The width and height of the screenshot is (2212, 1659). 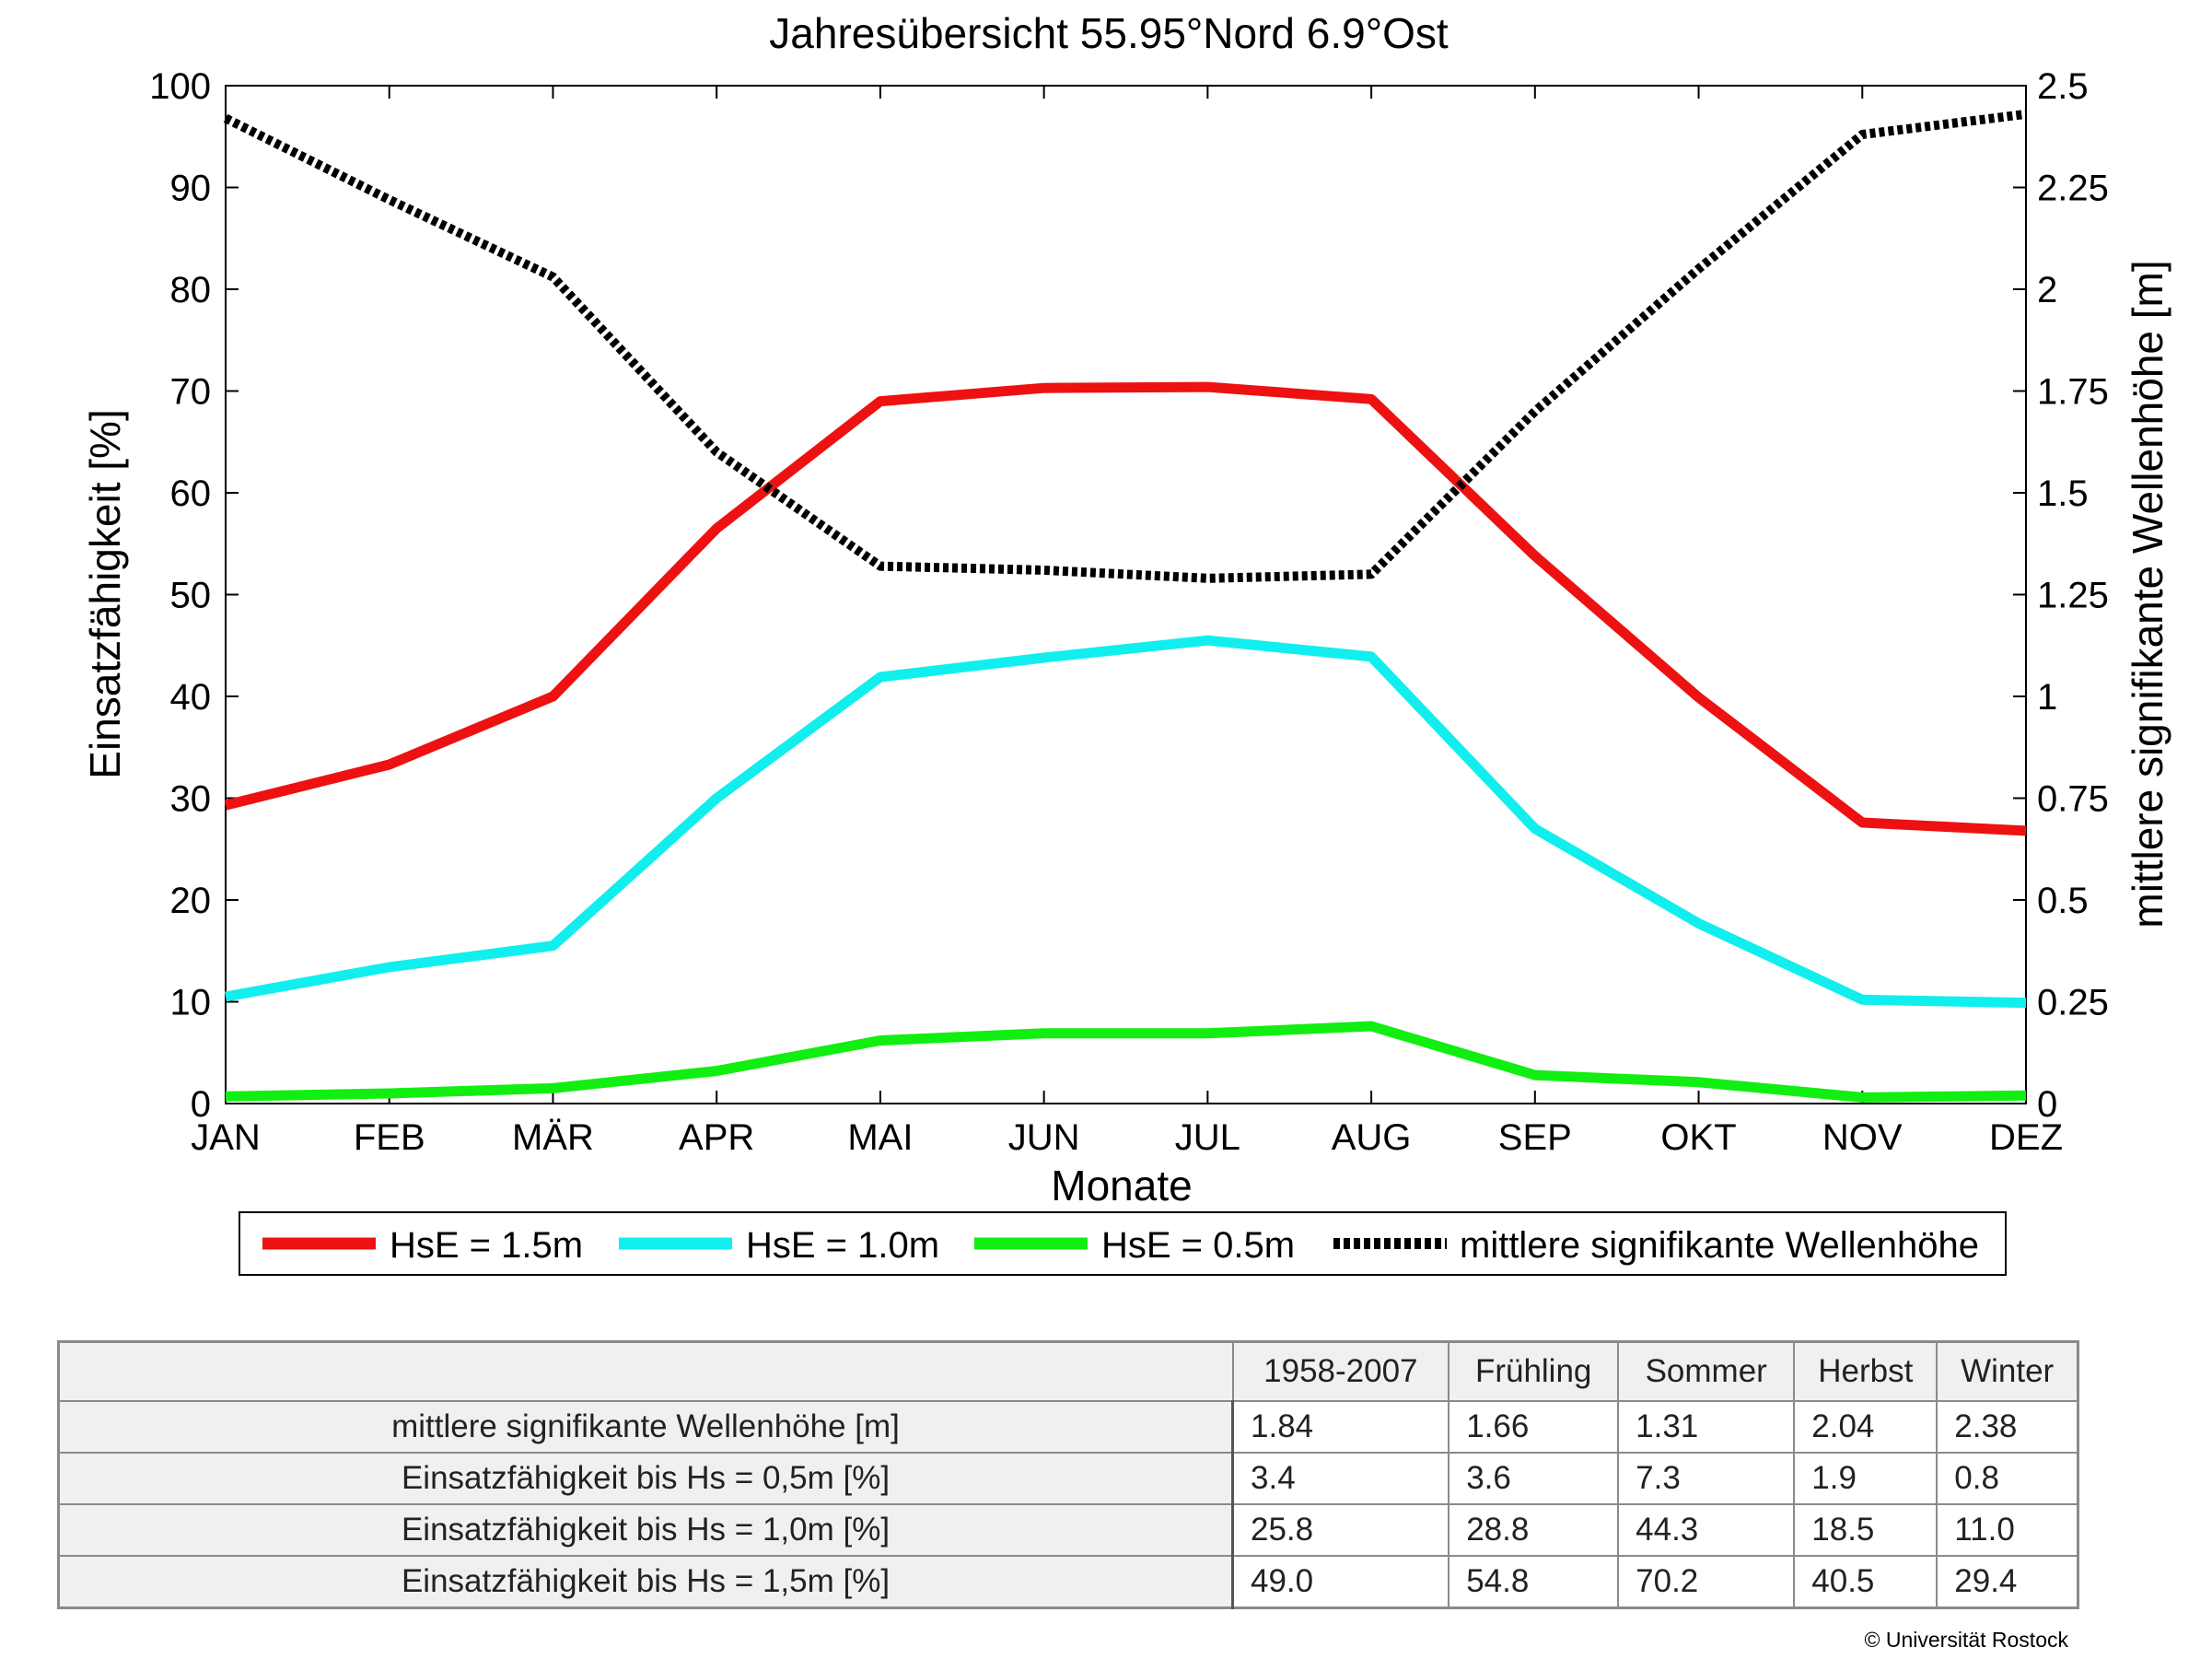 I want to click on copyright-notice: © Universität Rostock, so click(x=1966, y=1640).